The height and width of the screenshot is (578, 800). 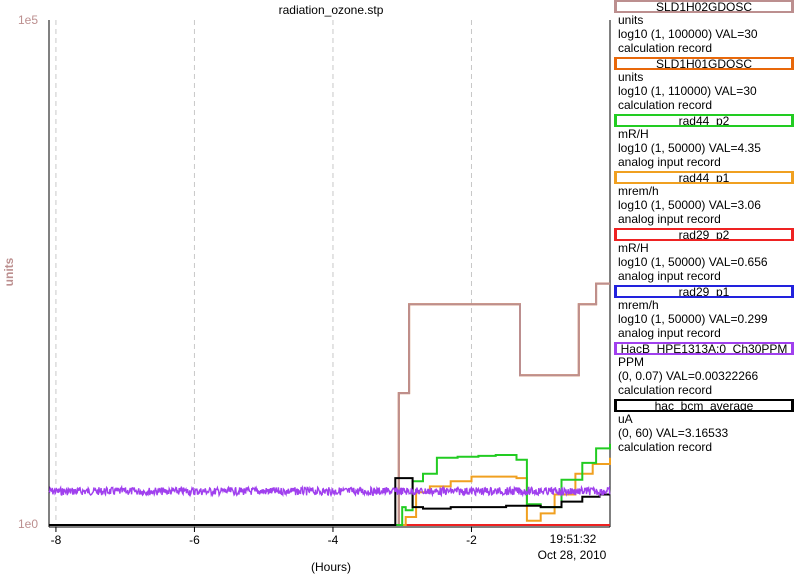 What do you see at coordinates (704, 291) in the screenshot?
I see `legend-series-name: rad29_p1` at bounding box center [704, 291].